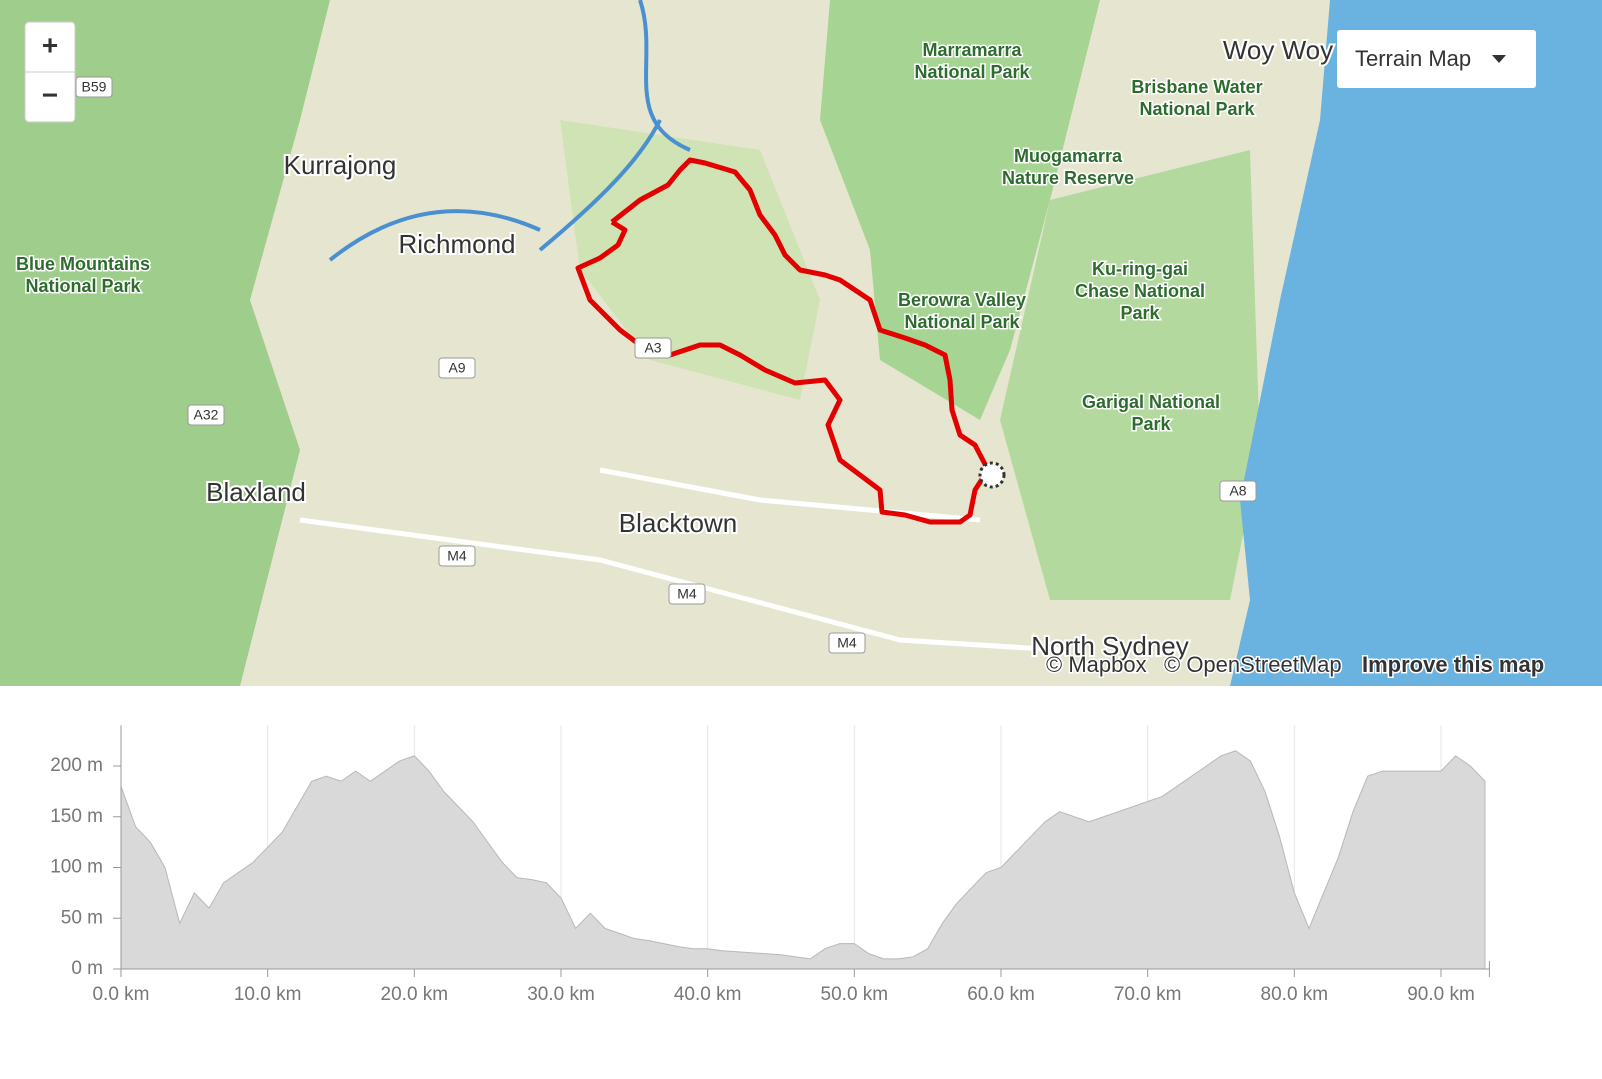 This screenshot has height=1079, width=1602. I want to click on park-label: Brisbane Water, so click(1196, 87).